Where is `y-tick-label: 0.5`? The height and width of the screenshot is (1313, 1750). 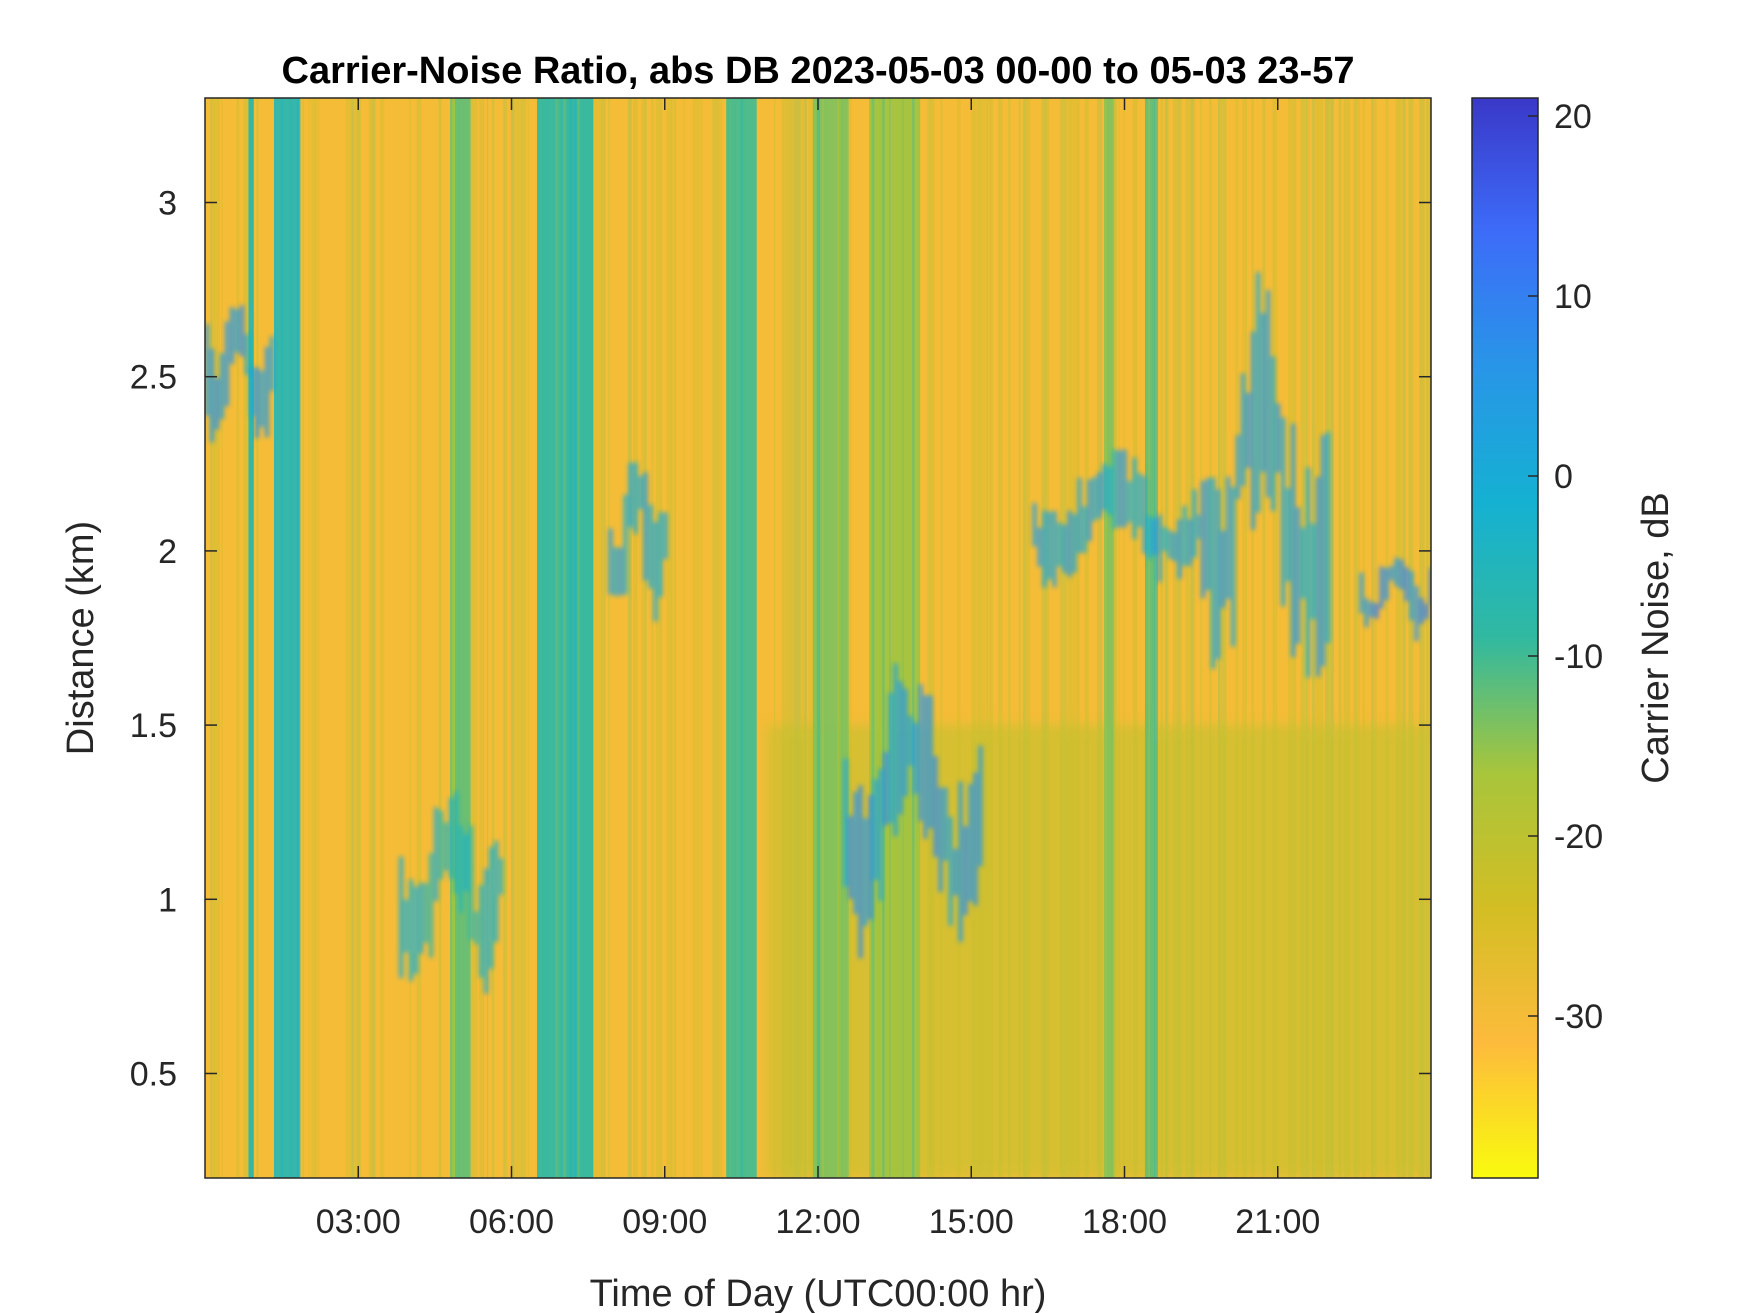
y-tick-label: 0.5 is located at coordinates (153, 1074).